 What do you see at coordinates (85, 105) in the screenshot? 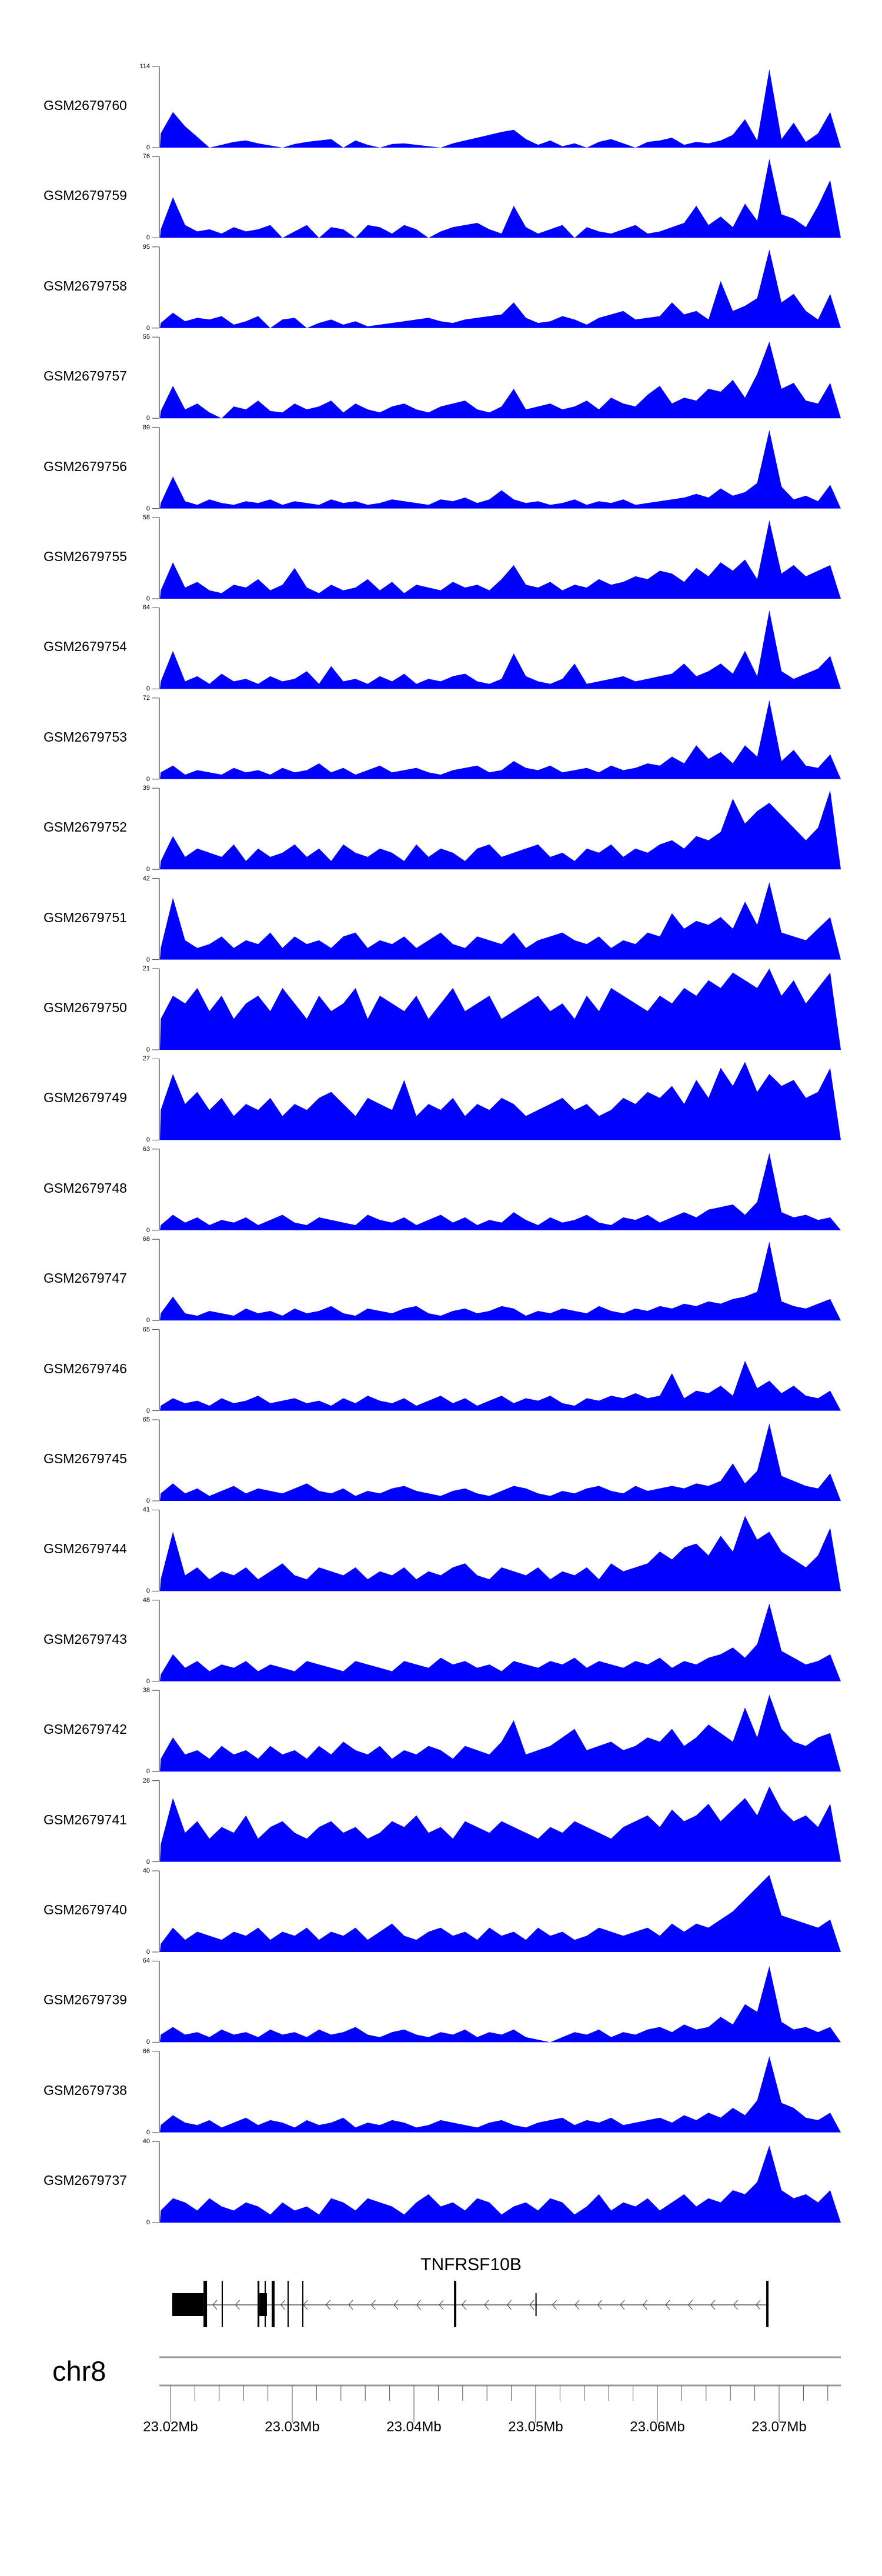
I see `track-label: GSM2679760` at bounding box center [85, 105].